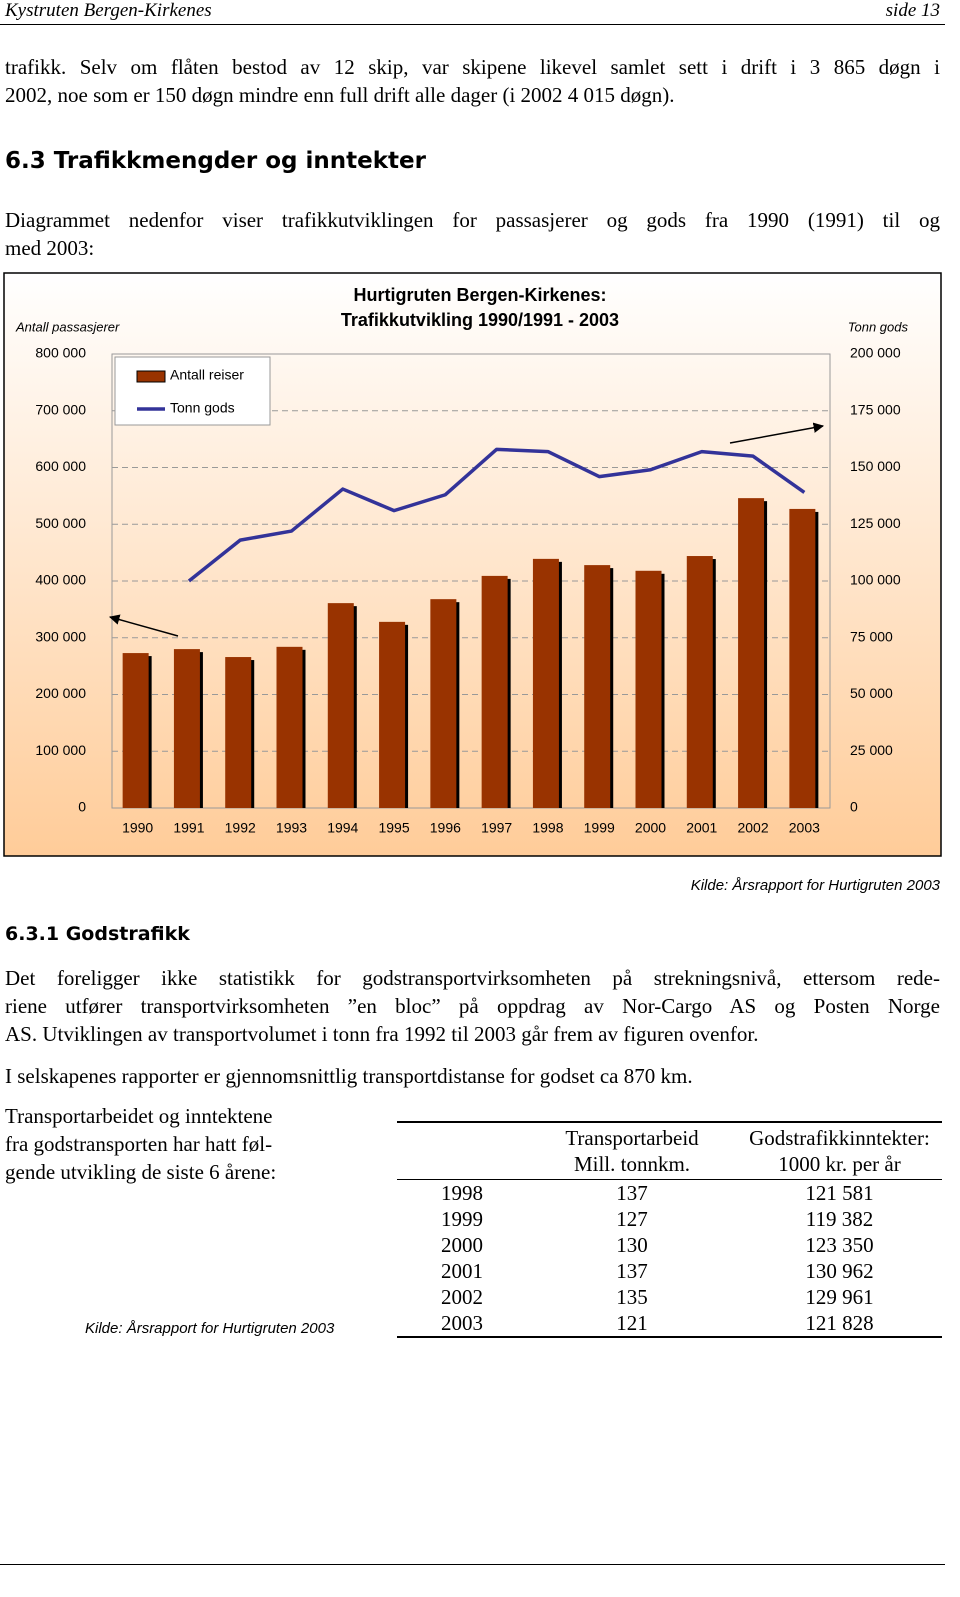 This screenshot has width=960, height=1597. What do you see at coordinates (650, 828) in the screenshot?
I see `x-tick-label: 2000` at bounding box center [650, 828].